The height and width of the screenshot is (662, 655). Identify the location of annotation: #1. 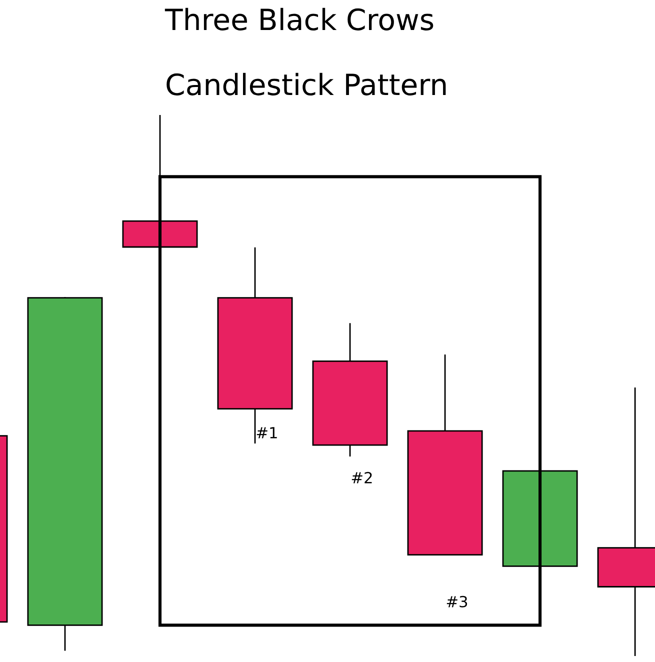
(266, 432).